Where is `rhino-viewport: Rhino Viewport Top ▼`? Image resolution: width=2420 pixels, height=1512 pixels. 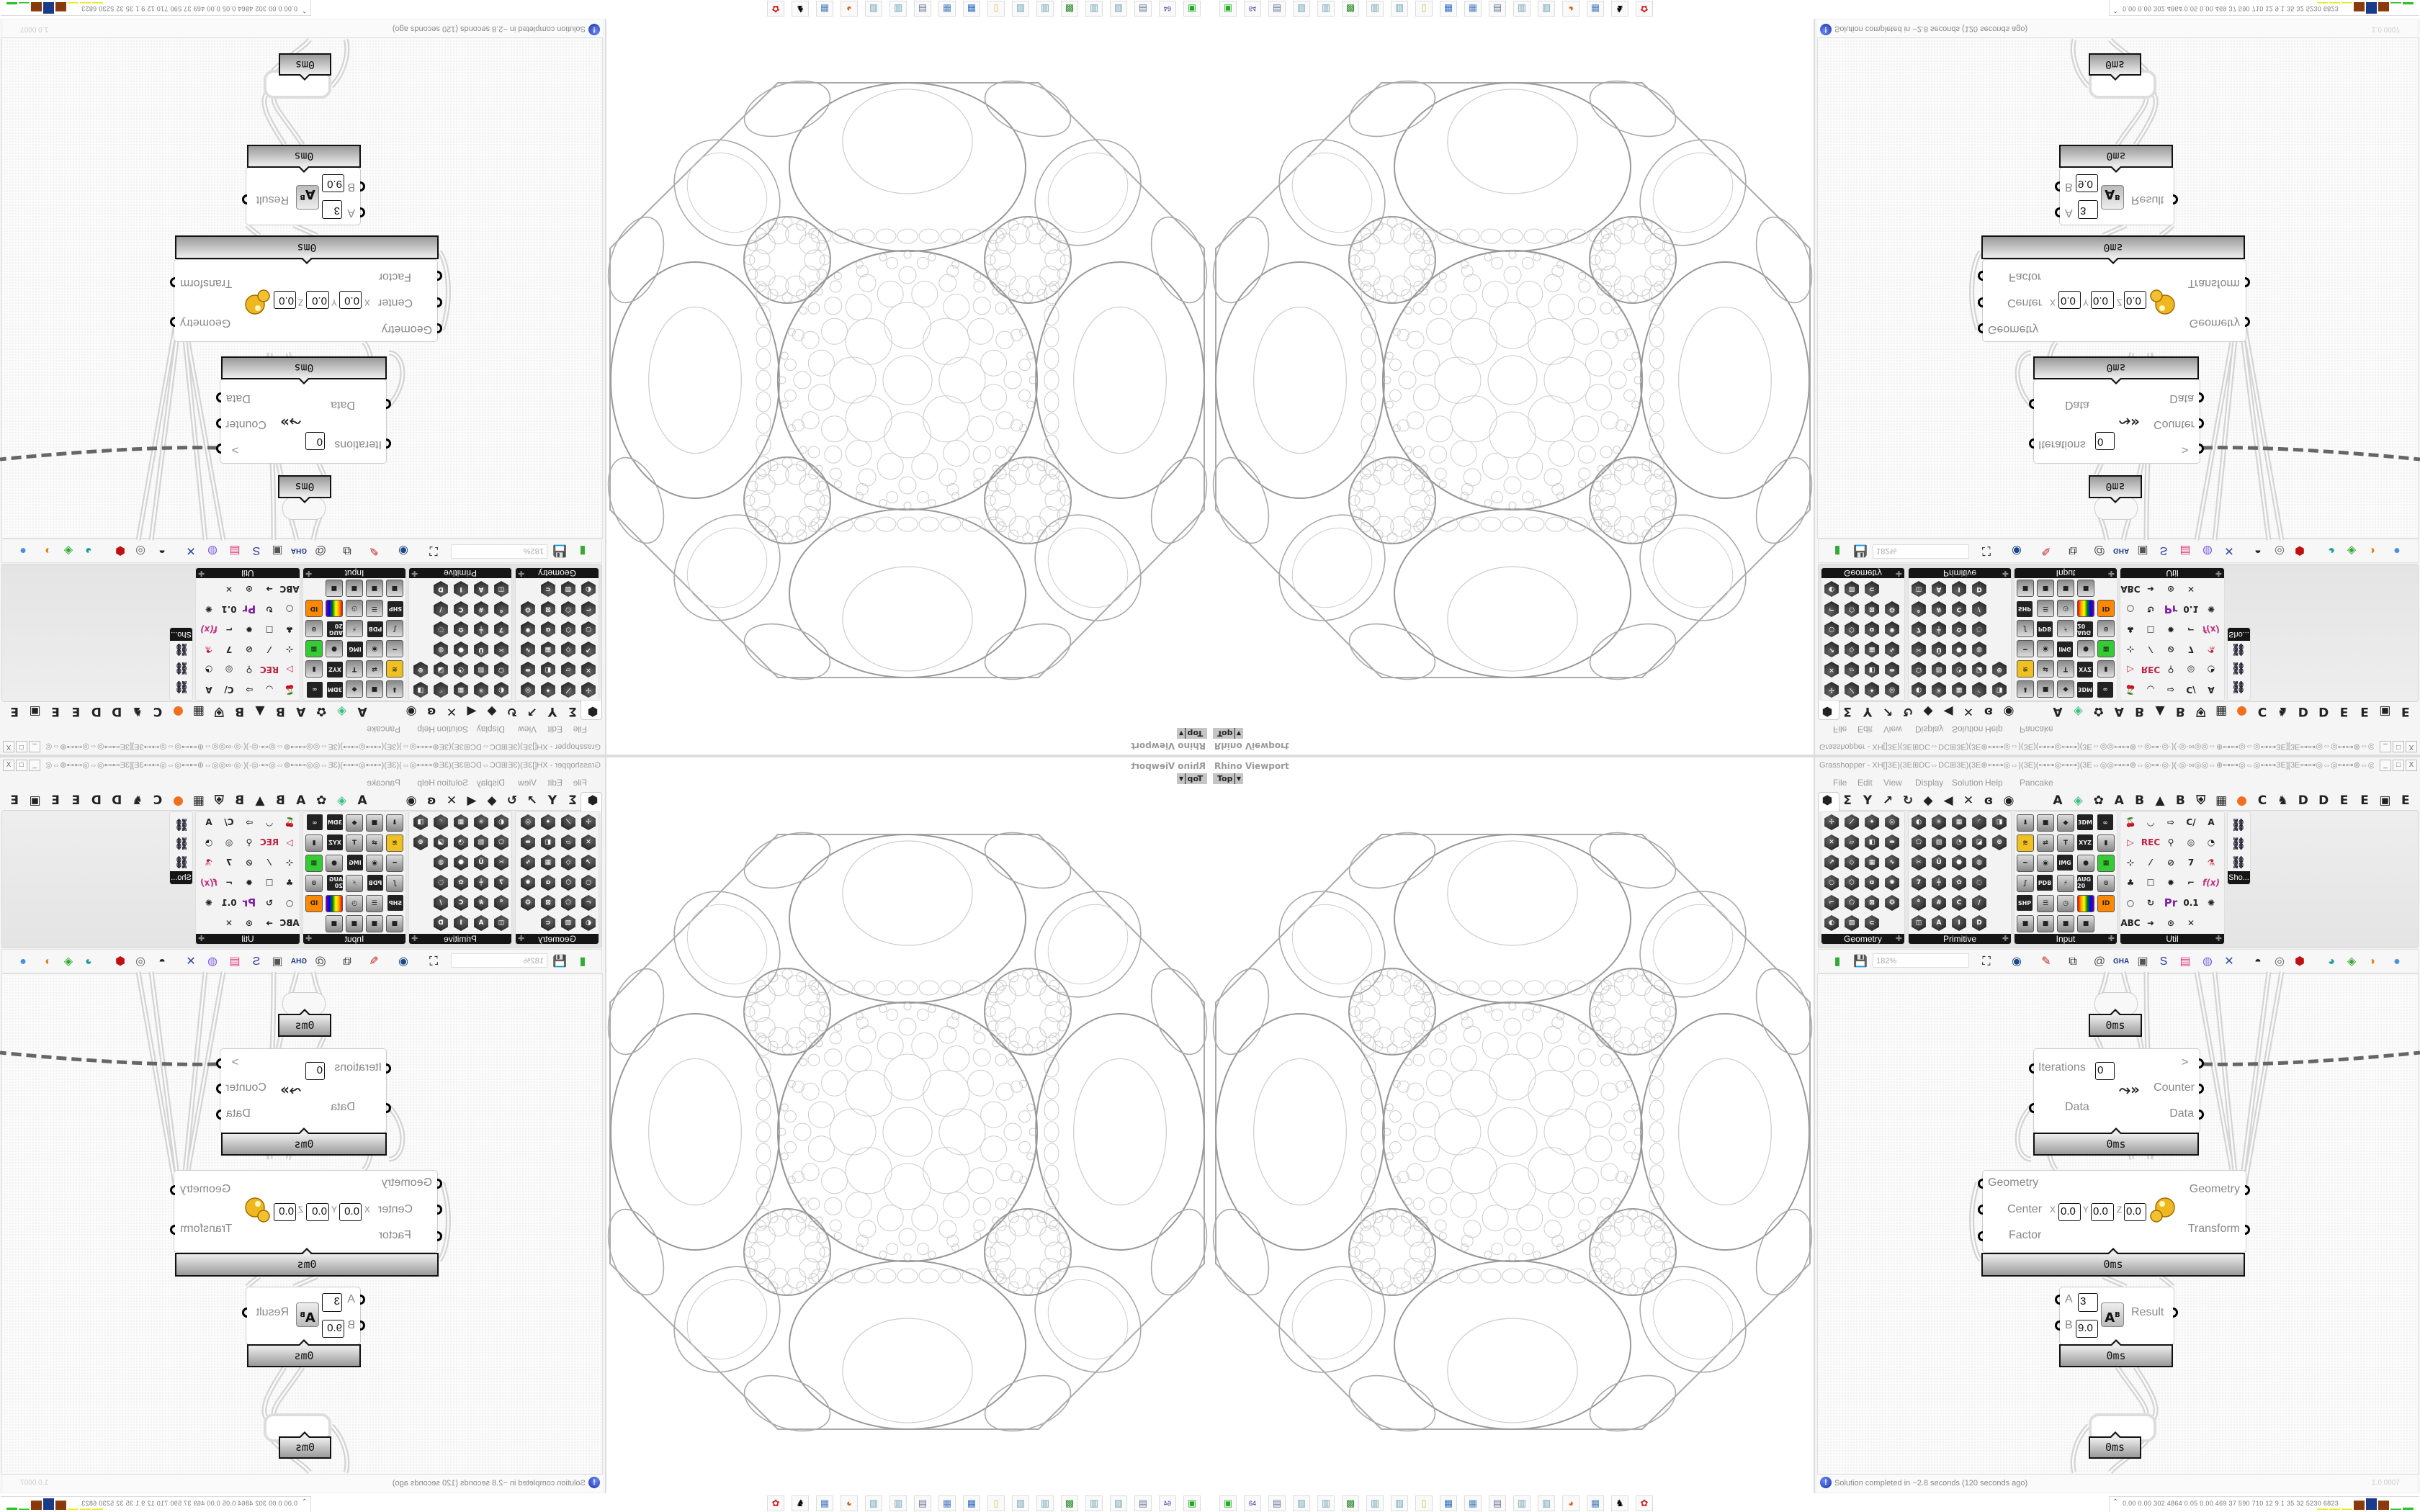 rhino-viewport: Rhino Viewport Top ▼ is located at coordinates (907, 387).